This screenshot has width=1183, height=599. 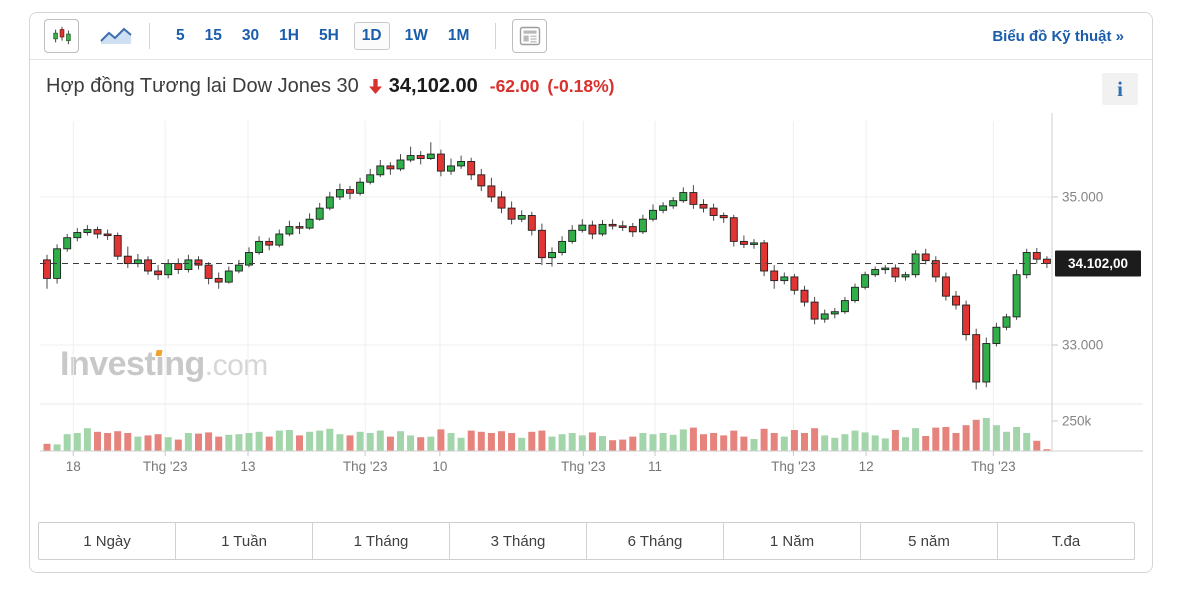 What do you see at coordinates (329, 36) in the screenshot?
I see `interval-5h: 5H` at bounding box center [329, 36].